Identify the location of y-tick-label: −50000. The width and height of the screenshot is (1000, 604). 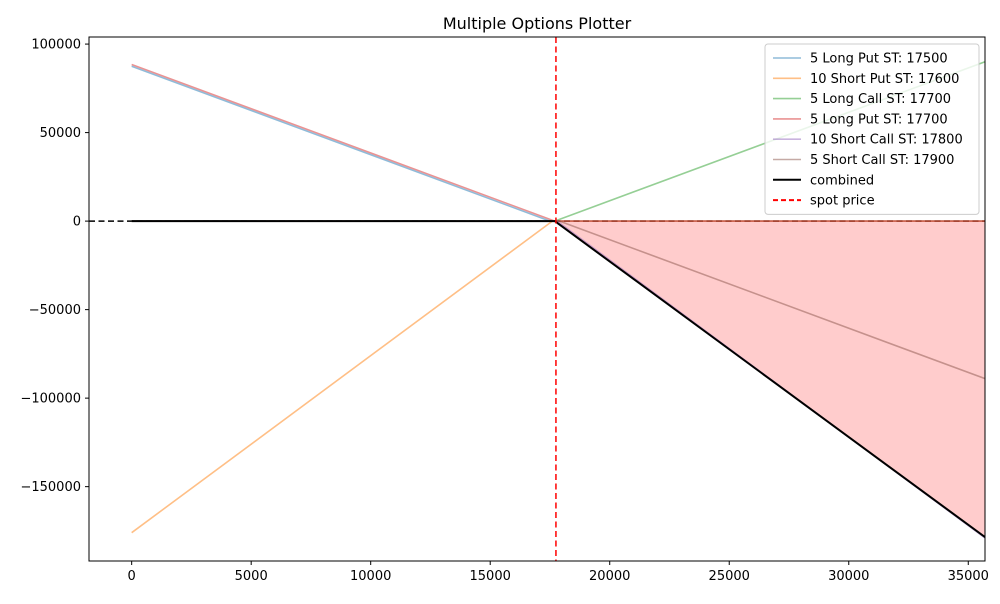
(55, 310).